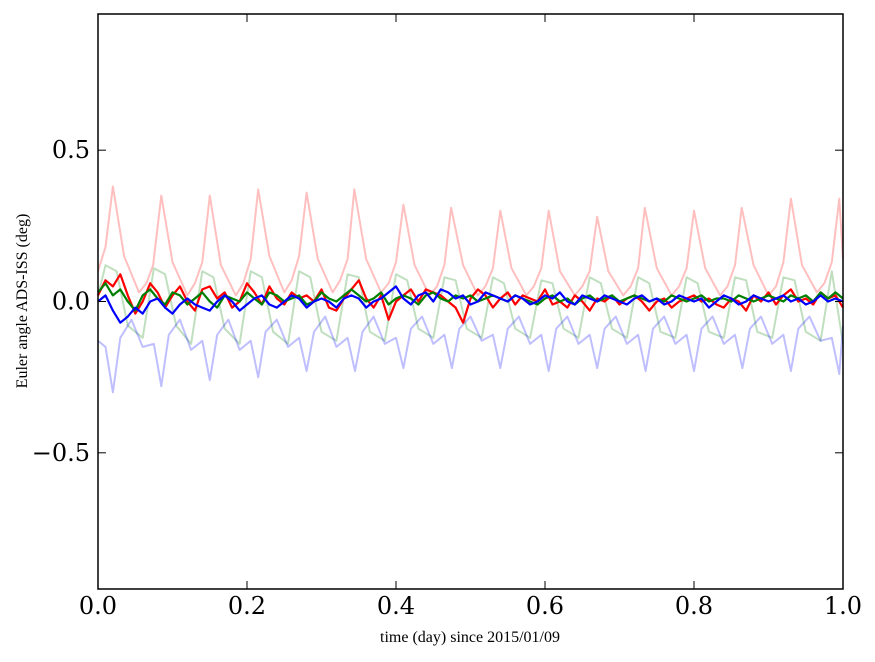  Describe the element at coordinates (545, 606) in the screenshot. I see `x-tick-label: 0.6` at that location.